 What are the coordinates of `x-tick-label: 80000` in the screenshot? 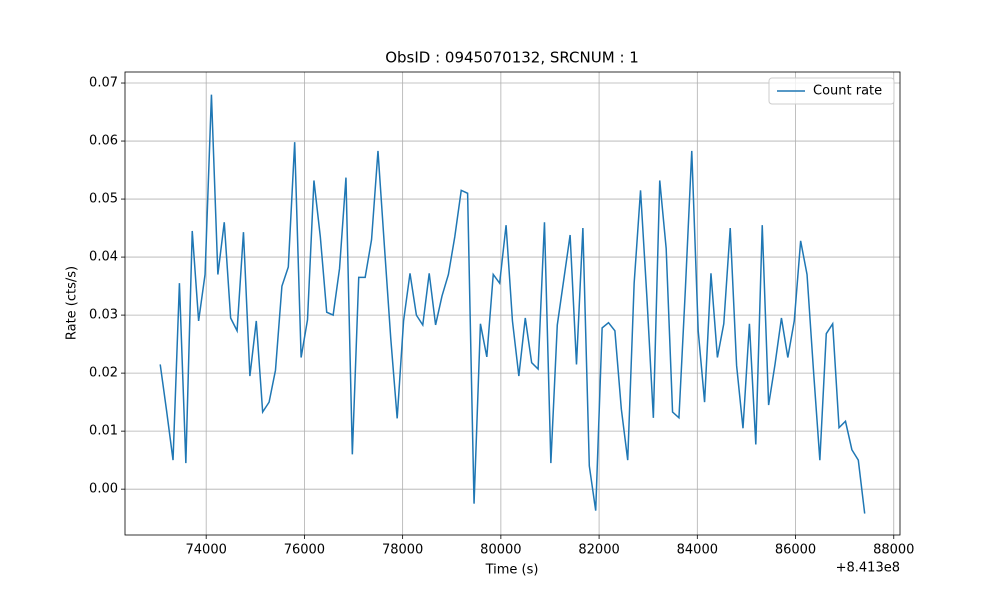 It's located at (500, 550).